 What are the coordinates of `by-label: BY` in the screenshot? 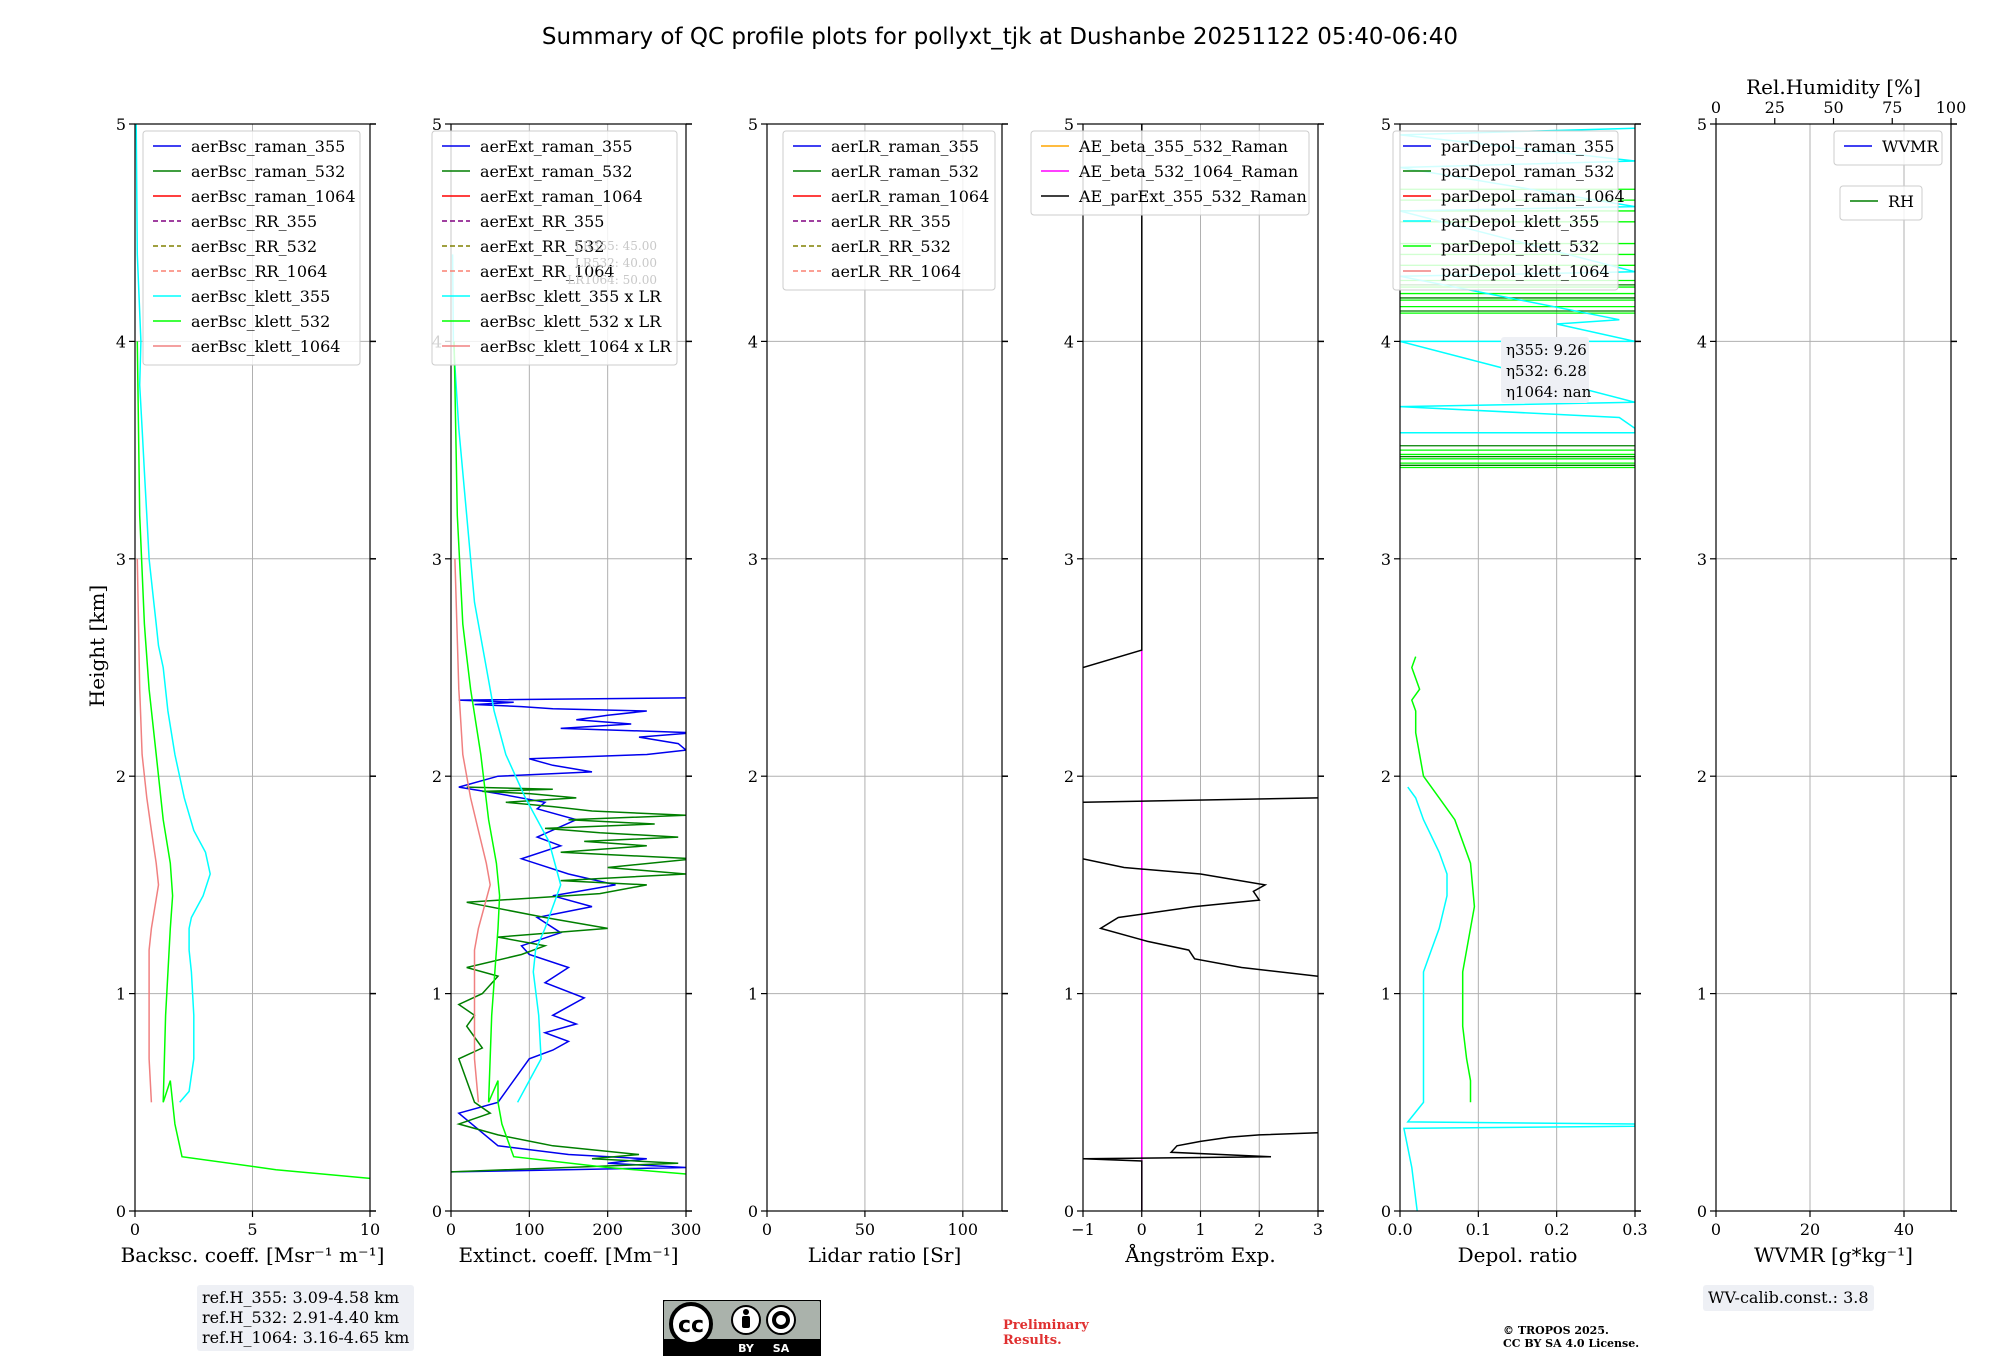 It's located at (746, 1348).